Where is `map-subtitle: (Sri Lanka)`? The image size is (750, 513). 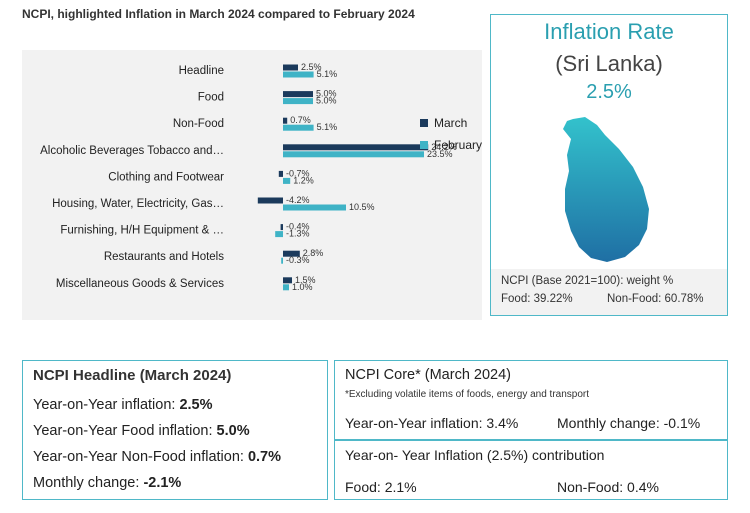 map-subtitle: (Sri Lanka) is located at coordinates (609, 63).